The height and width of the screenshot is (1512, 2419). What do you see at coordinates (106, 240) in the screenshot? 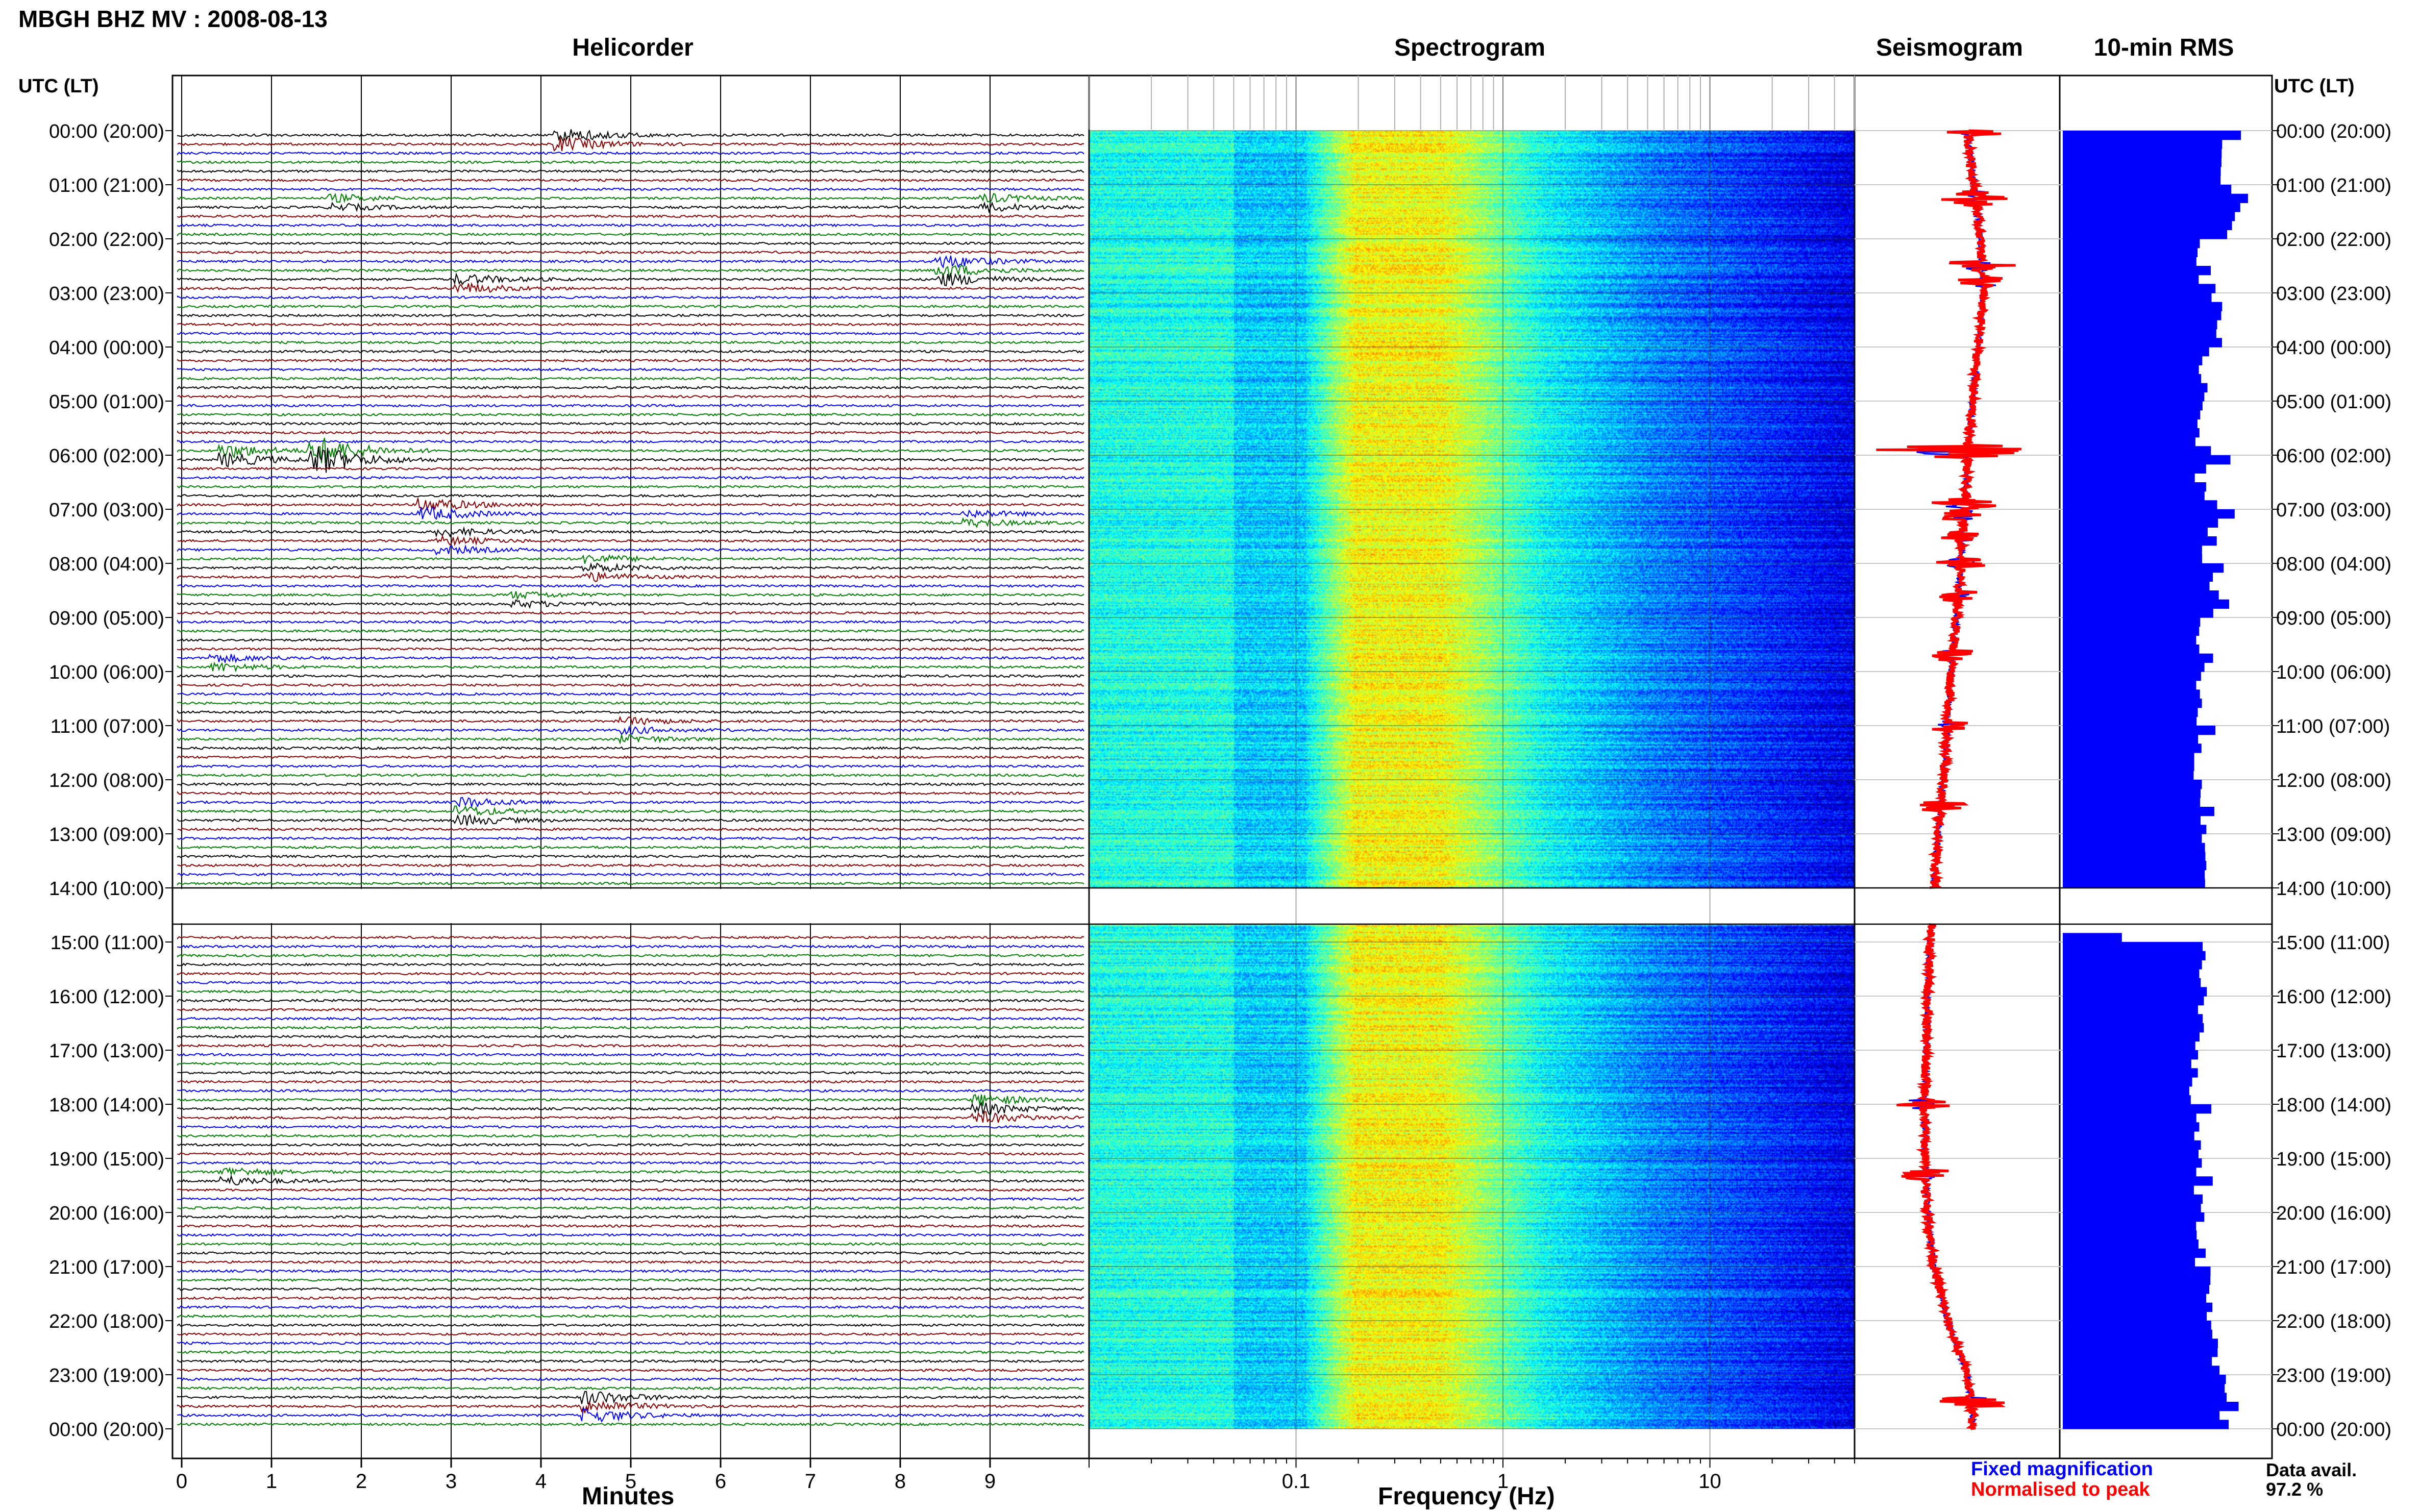
I see `utc-tick-label-left: 02:00 (22:00)` at bounding box center [106, 240].